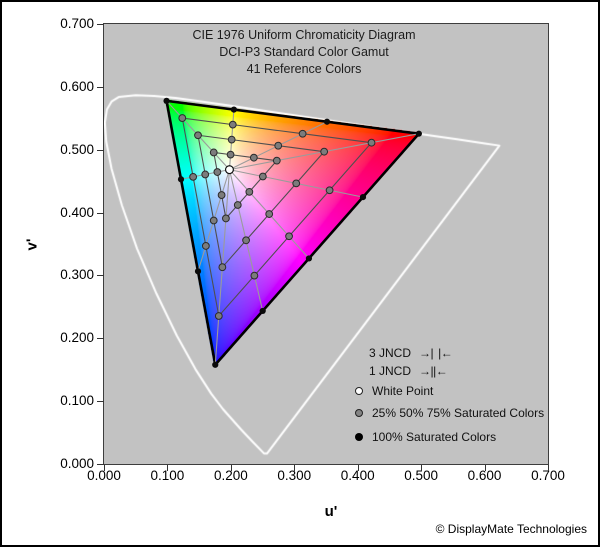 Image resolution: width=600 pixels, height=547 pixels. What do you see at coordinates (304, 35) in the screenshot?
I see `chart-title-line-1: CIE 1976 Uniform Chromaticity Diagram` at bounding box center [304, 35].